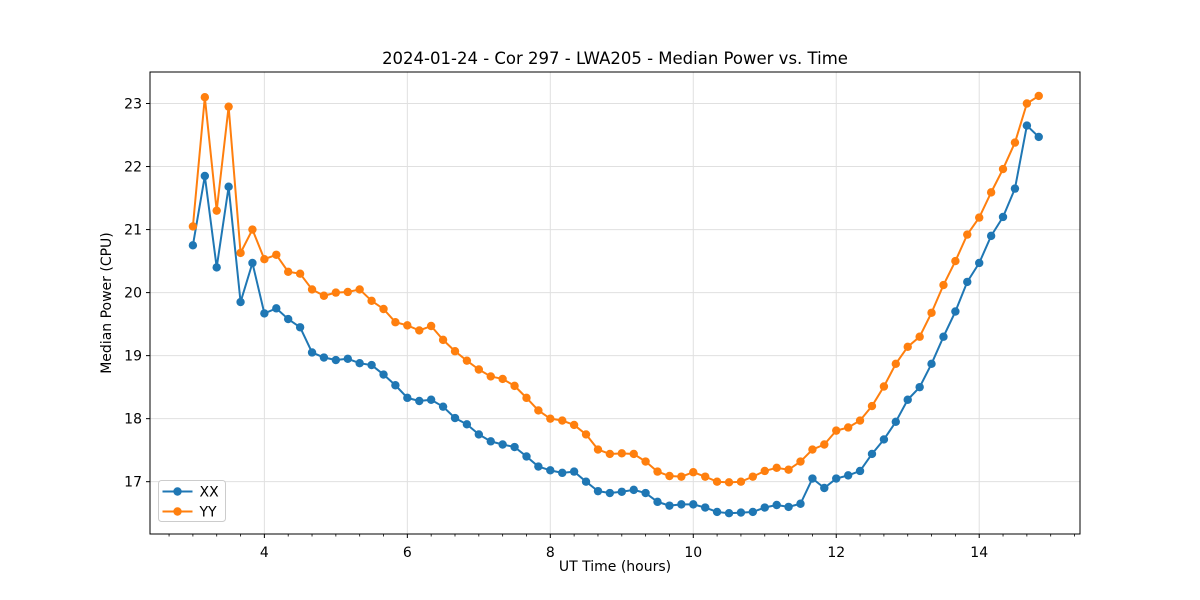  I want to click on x-tick-label: 12, so click(836, 553).